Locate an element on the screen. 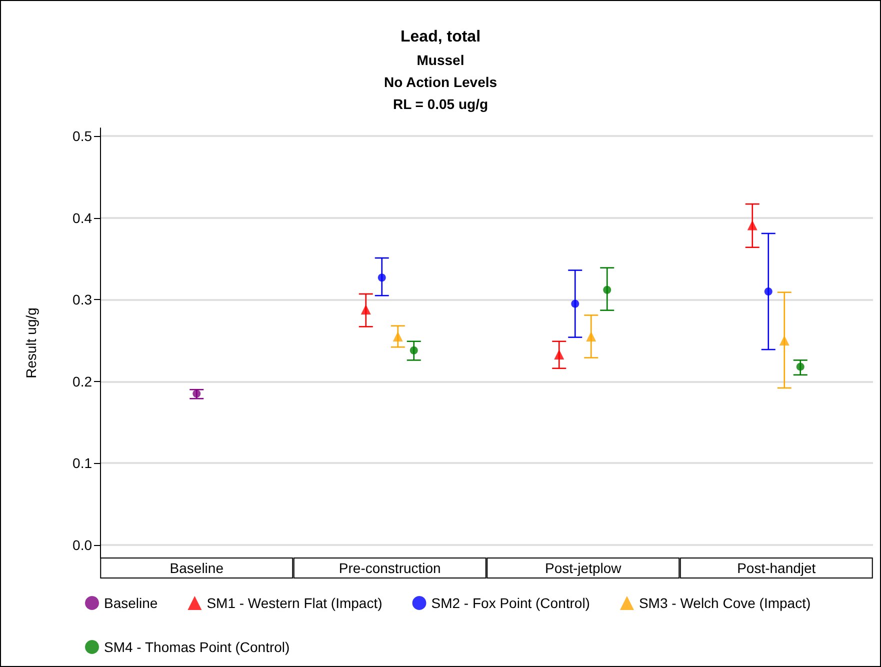 The width and height of the screenshot is (881, 667). legend-label: SM4 - Thomas Point (Control) is located at coordinates (197, 647).